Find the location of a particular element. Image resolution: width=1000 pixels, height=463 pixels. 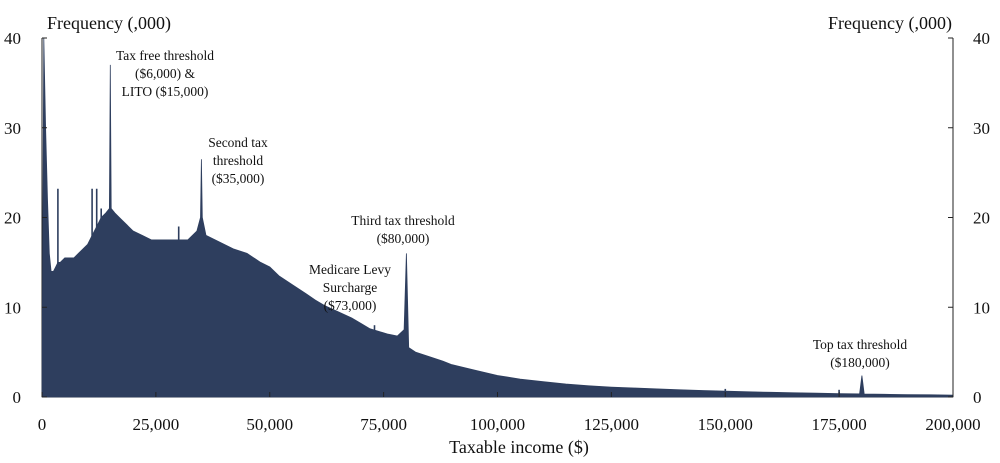

y-tick-label-right: 20 is located at coordinates (981, 218).